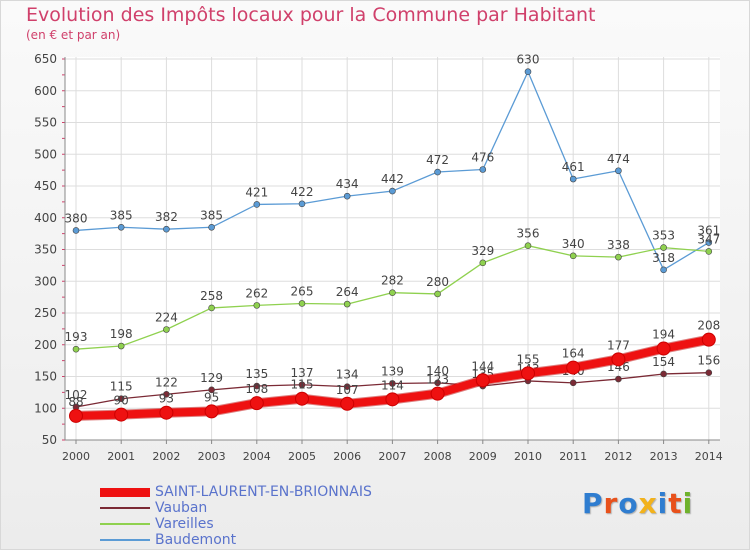  Describe the element at coordinates (663, 236) in the screenshot. I see `data-label: 353` at that location.